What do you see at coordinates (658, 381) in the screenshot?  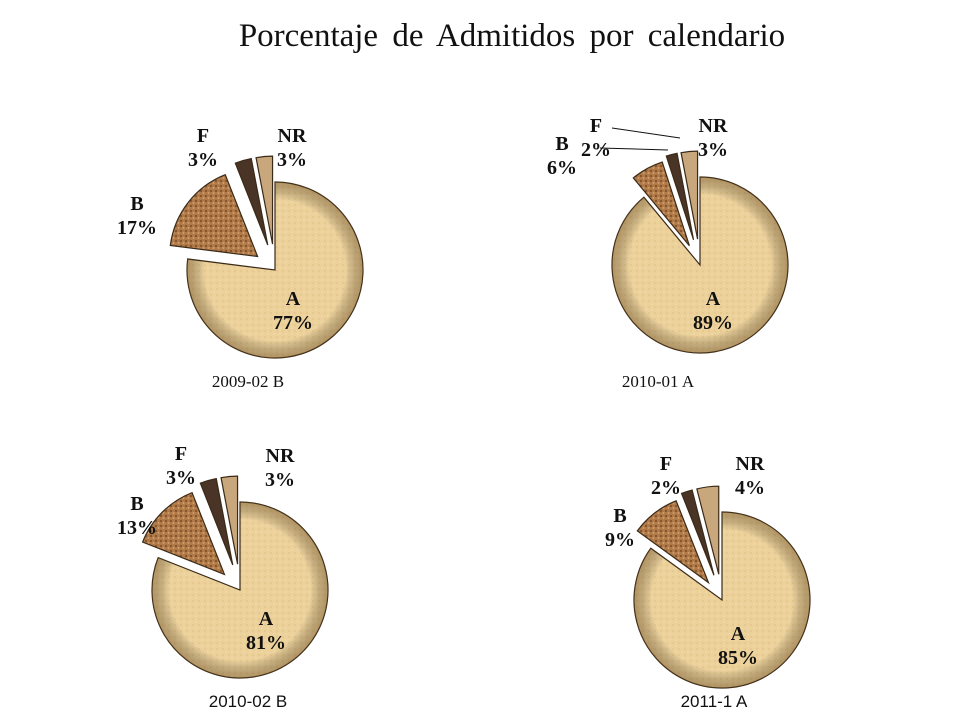 I see `pie-caption: 2010-01 A` at bounding box center [658, 381].